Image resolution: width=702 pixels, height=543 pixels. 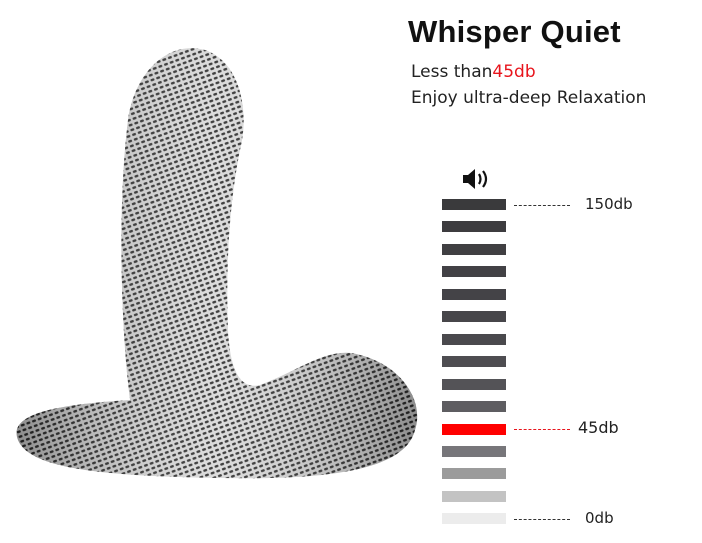 What do you see at coordinates (514, 72) in the screenshot?
I see `noise-value: 45db` at bounding box center [514, 72].